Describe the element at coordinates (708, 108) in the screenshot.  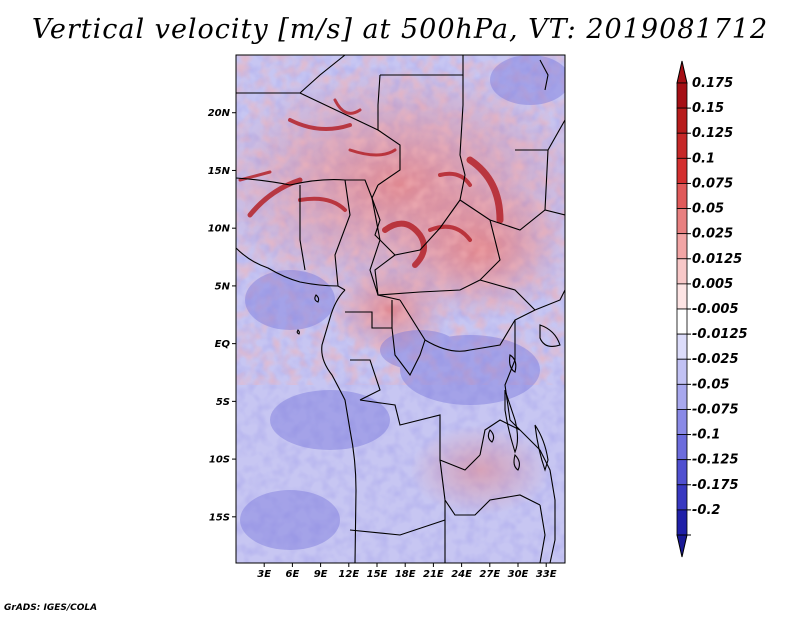
I see `colorbar-label: 0.15` at that location.